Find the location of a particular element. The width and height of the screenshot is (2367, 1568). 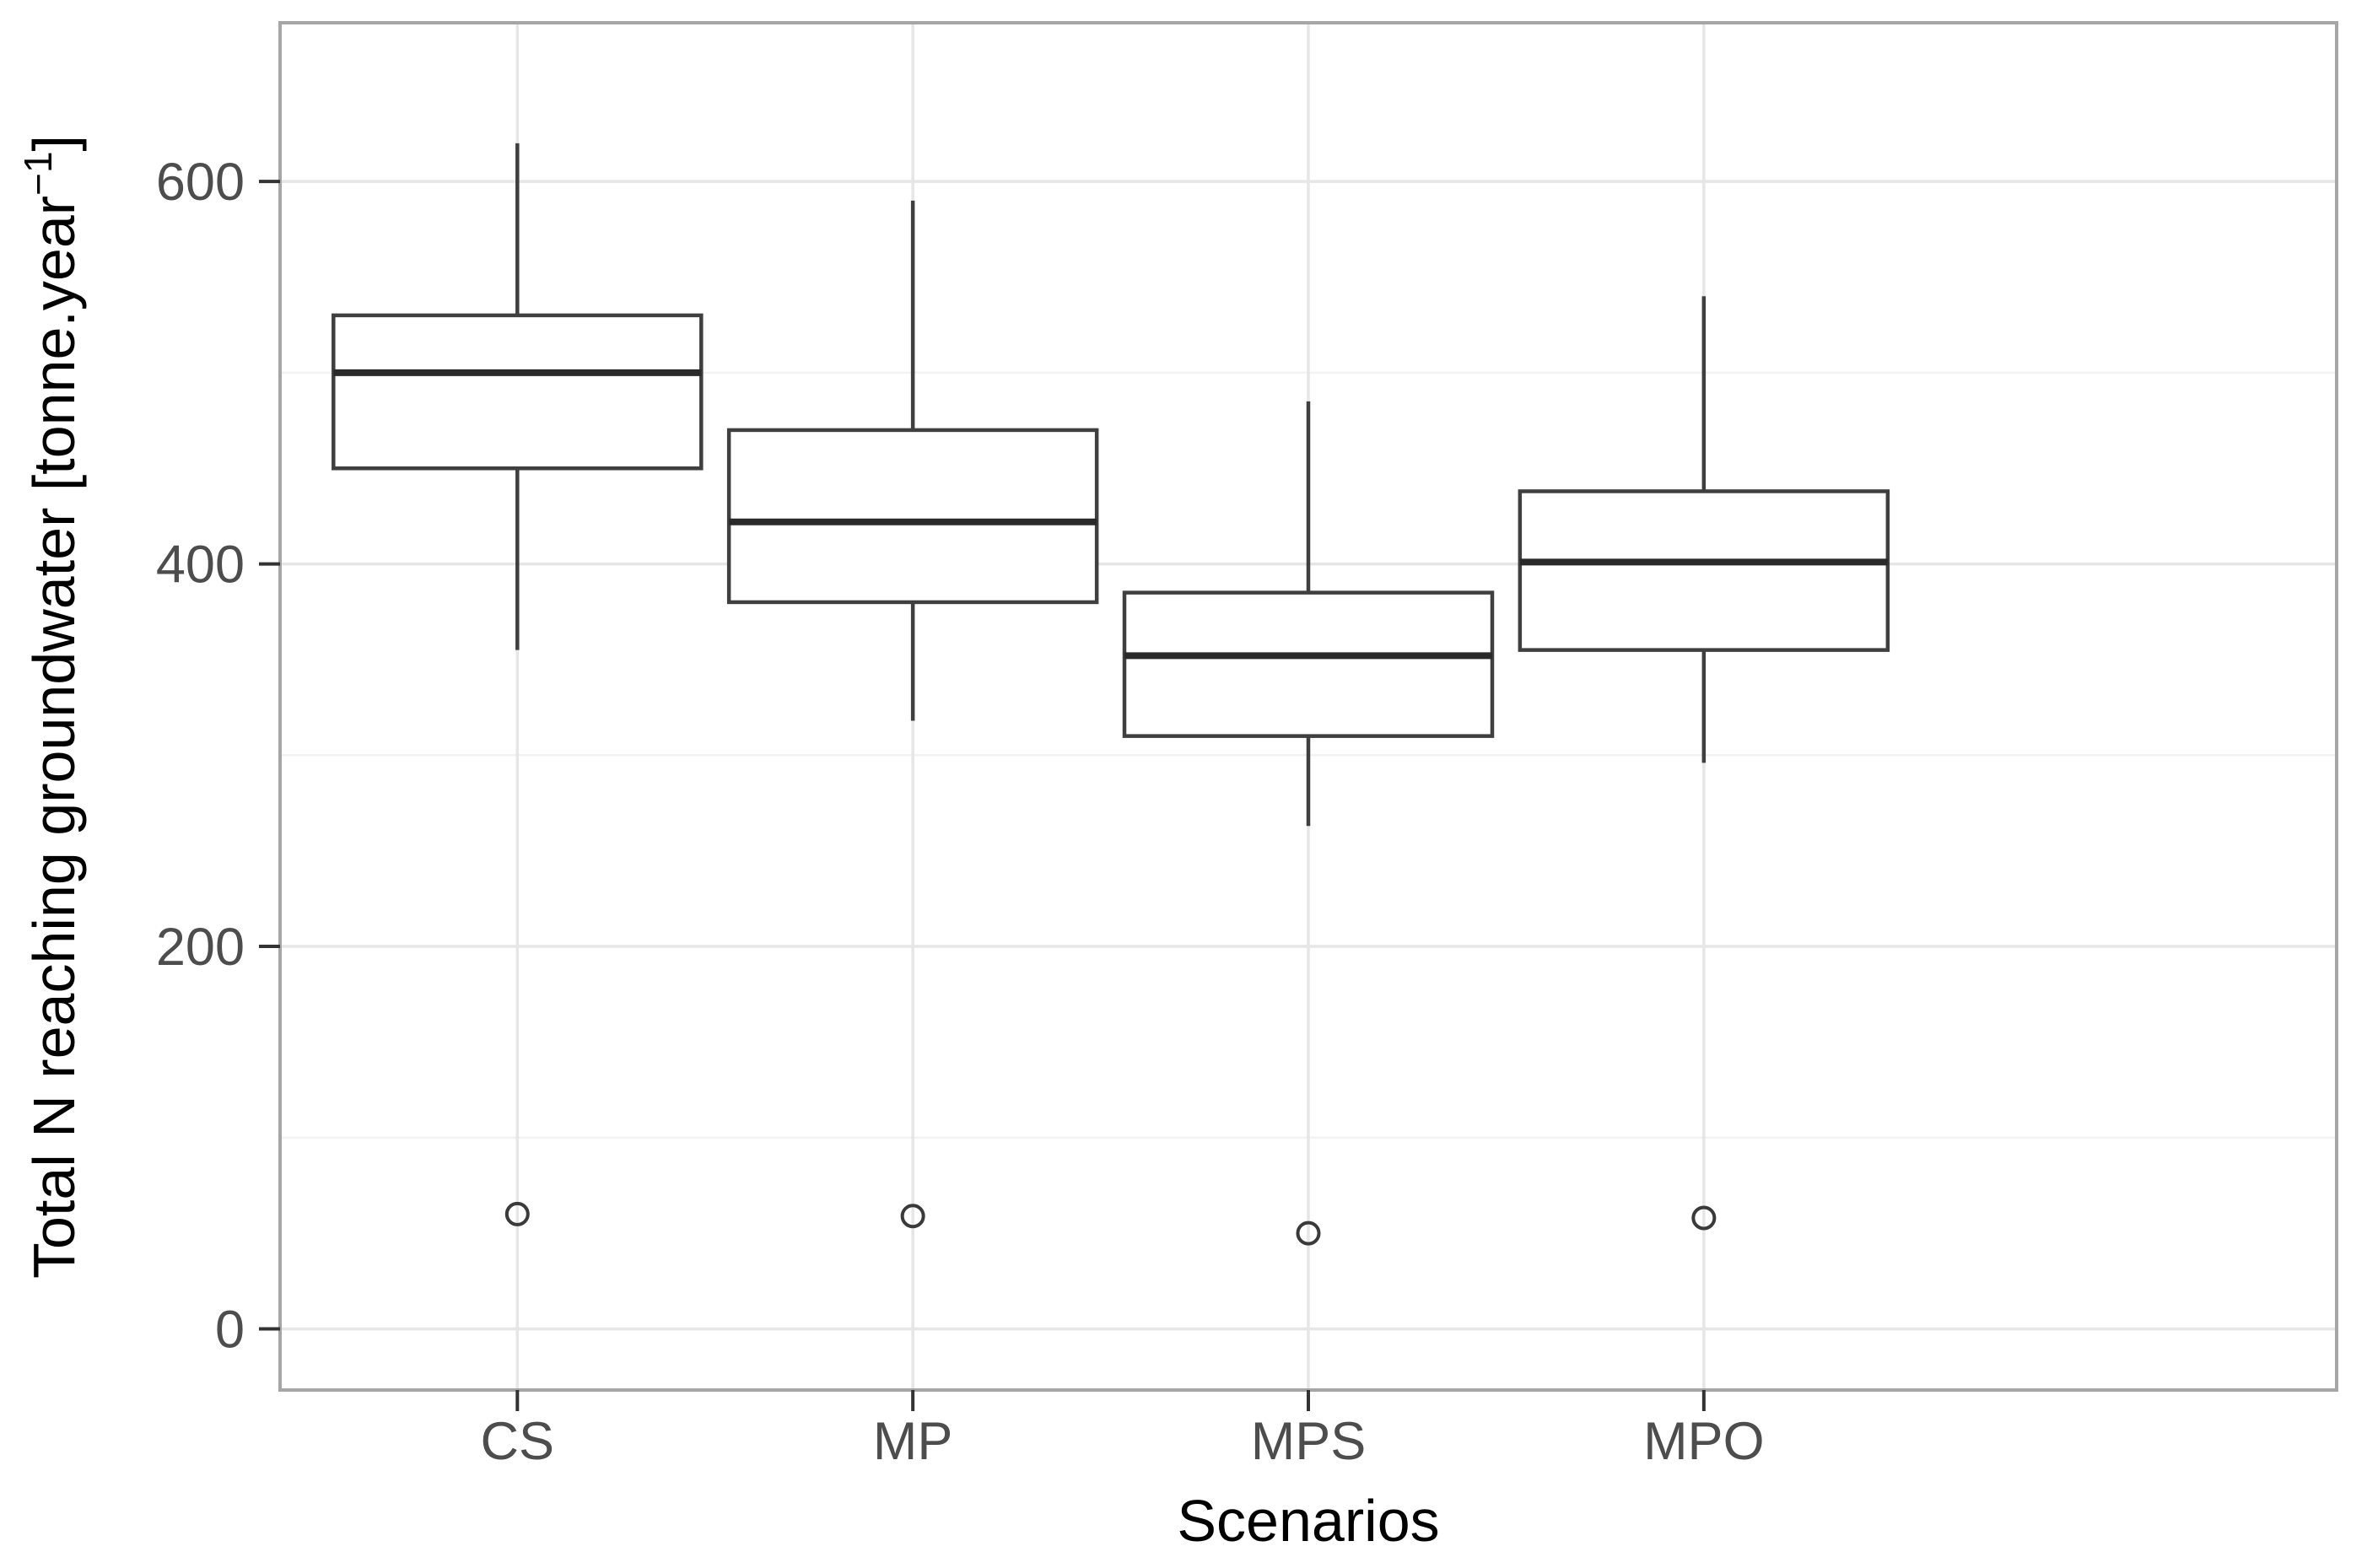

x-axis-title: Scenarios is located at coordinates (1308, 1521).